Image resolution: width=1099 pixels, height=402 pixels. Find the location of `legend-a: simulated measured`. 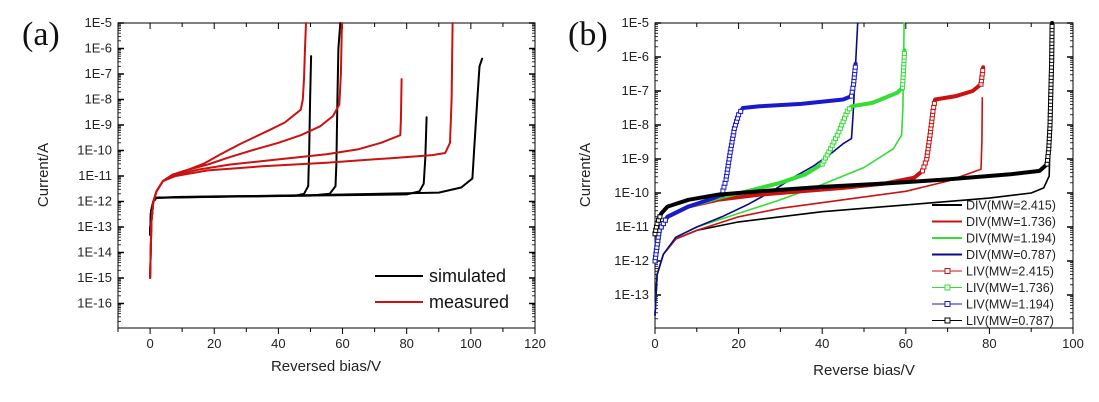

legend-a: simulated measured is located at coordinates (442, 289).